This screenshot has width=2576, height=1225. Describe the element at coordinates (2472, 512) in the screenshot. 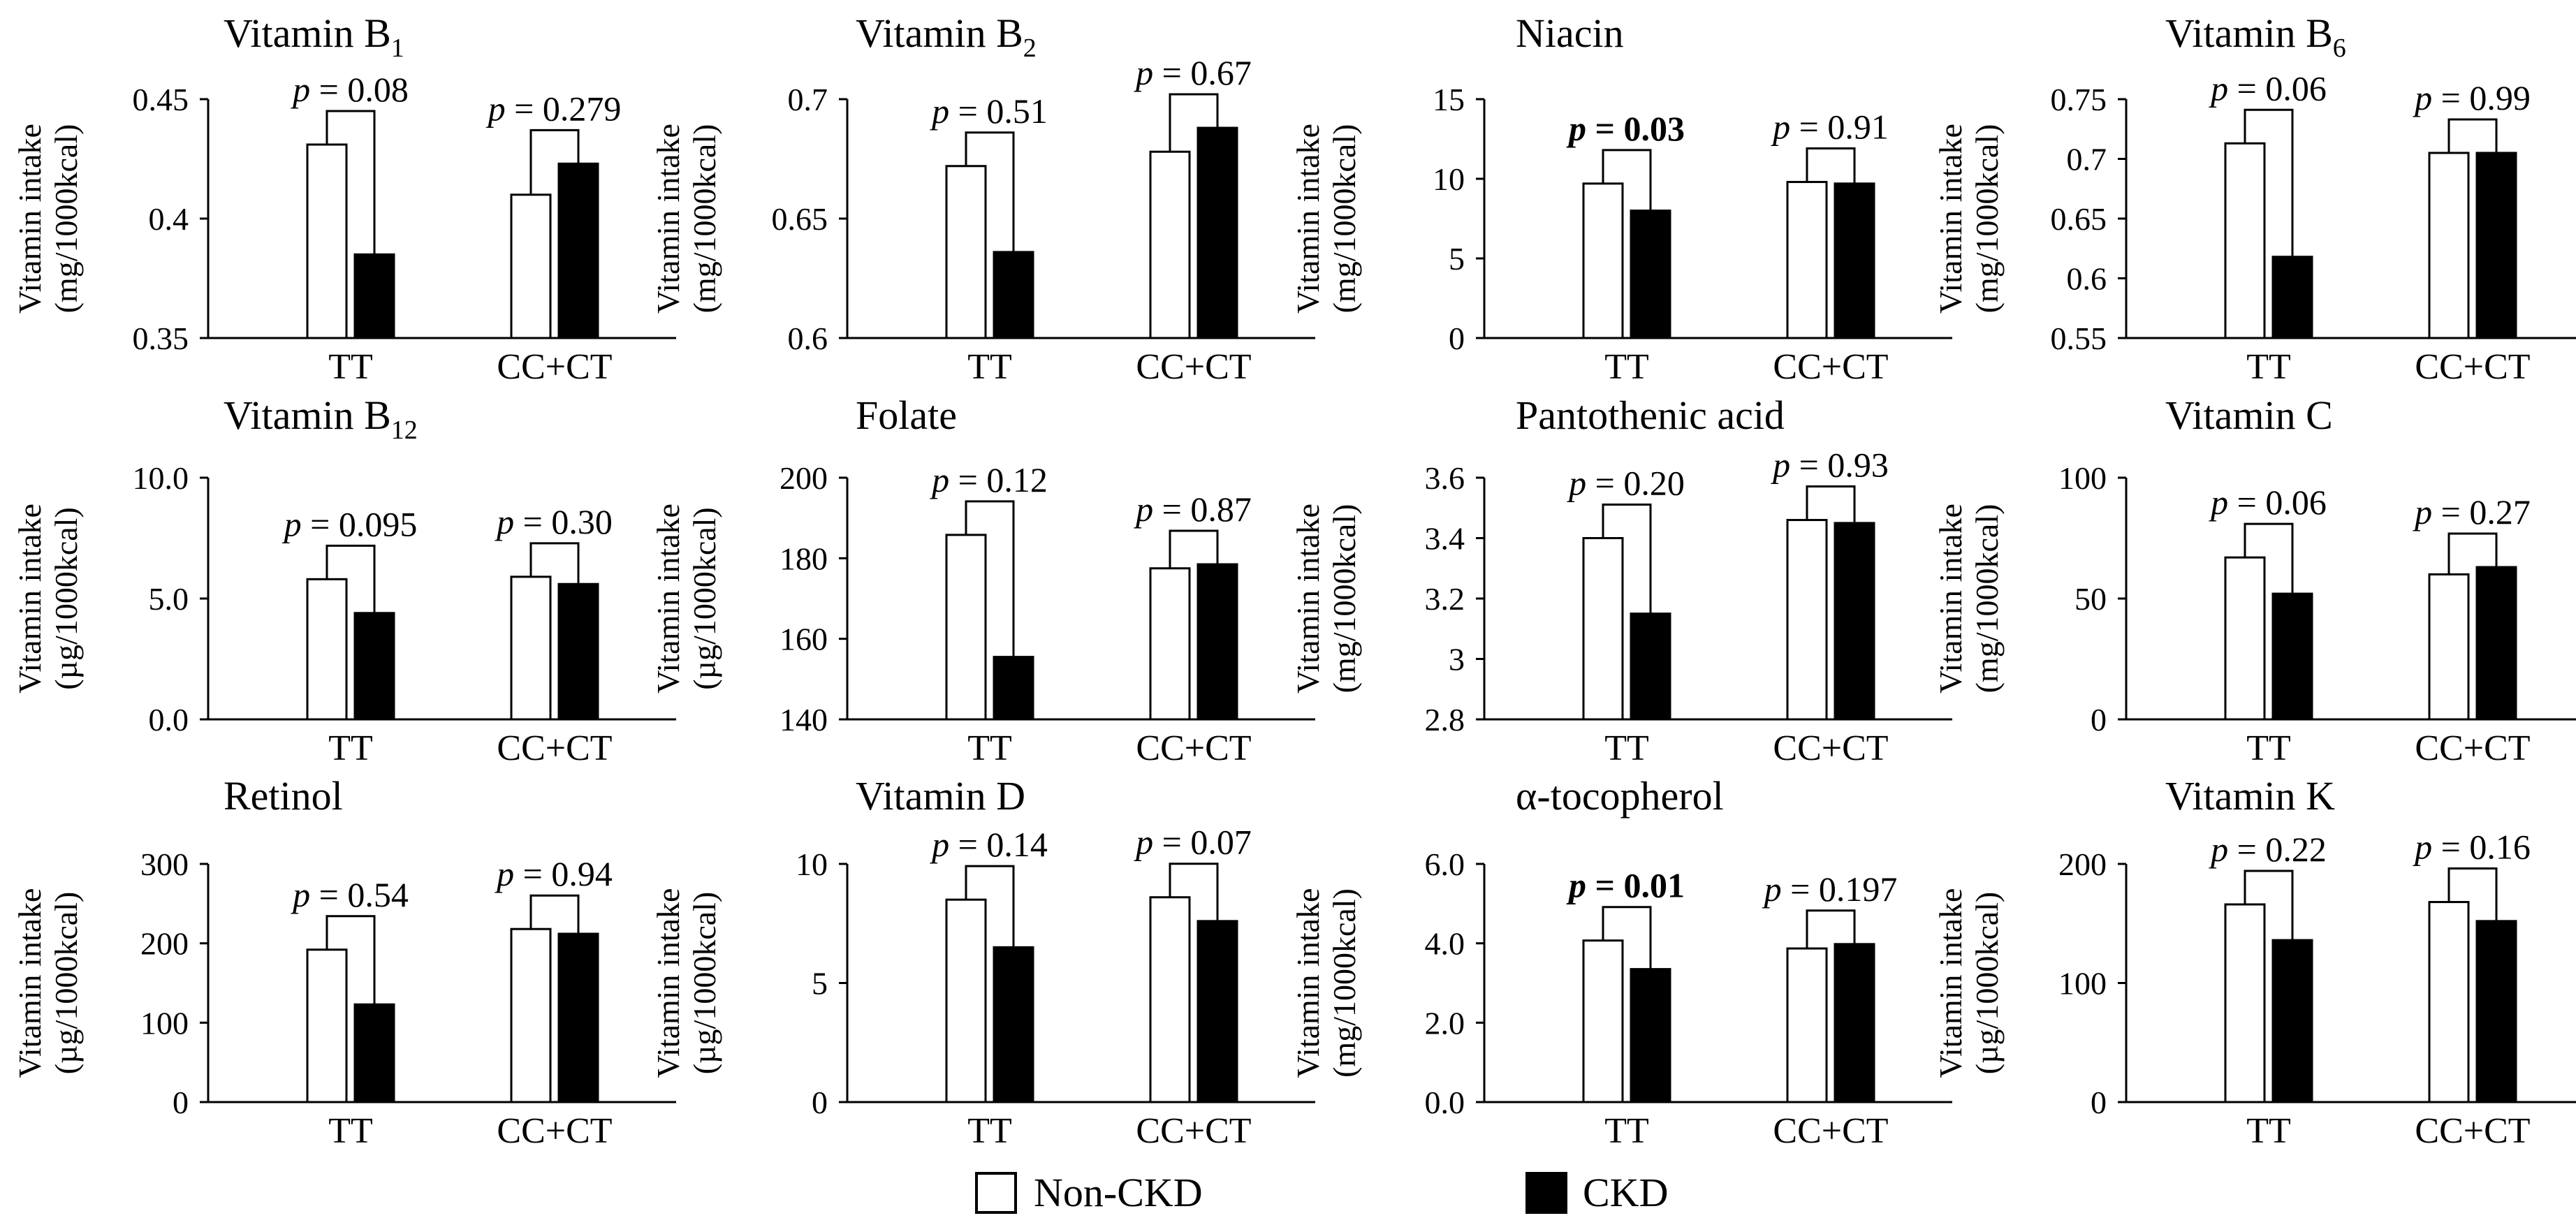

I see `p-value-label: p = 0.27` at that location.